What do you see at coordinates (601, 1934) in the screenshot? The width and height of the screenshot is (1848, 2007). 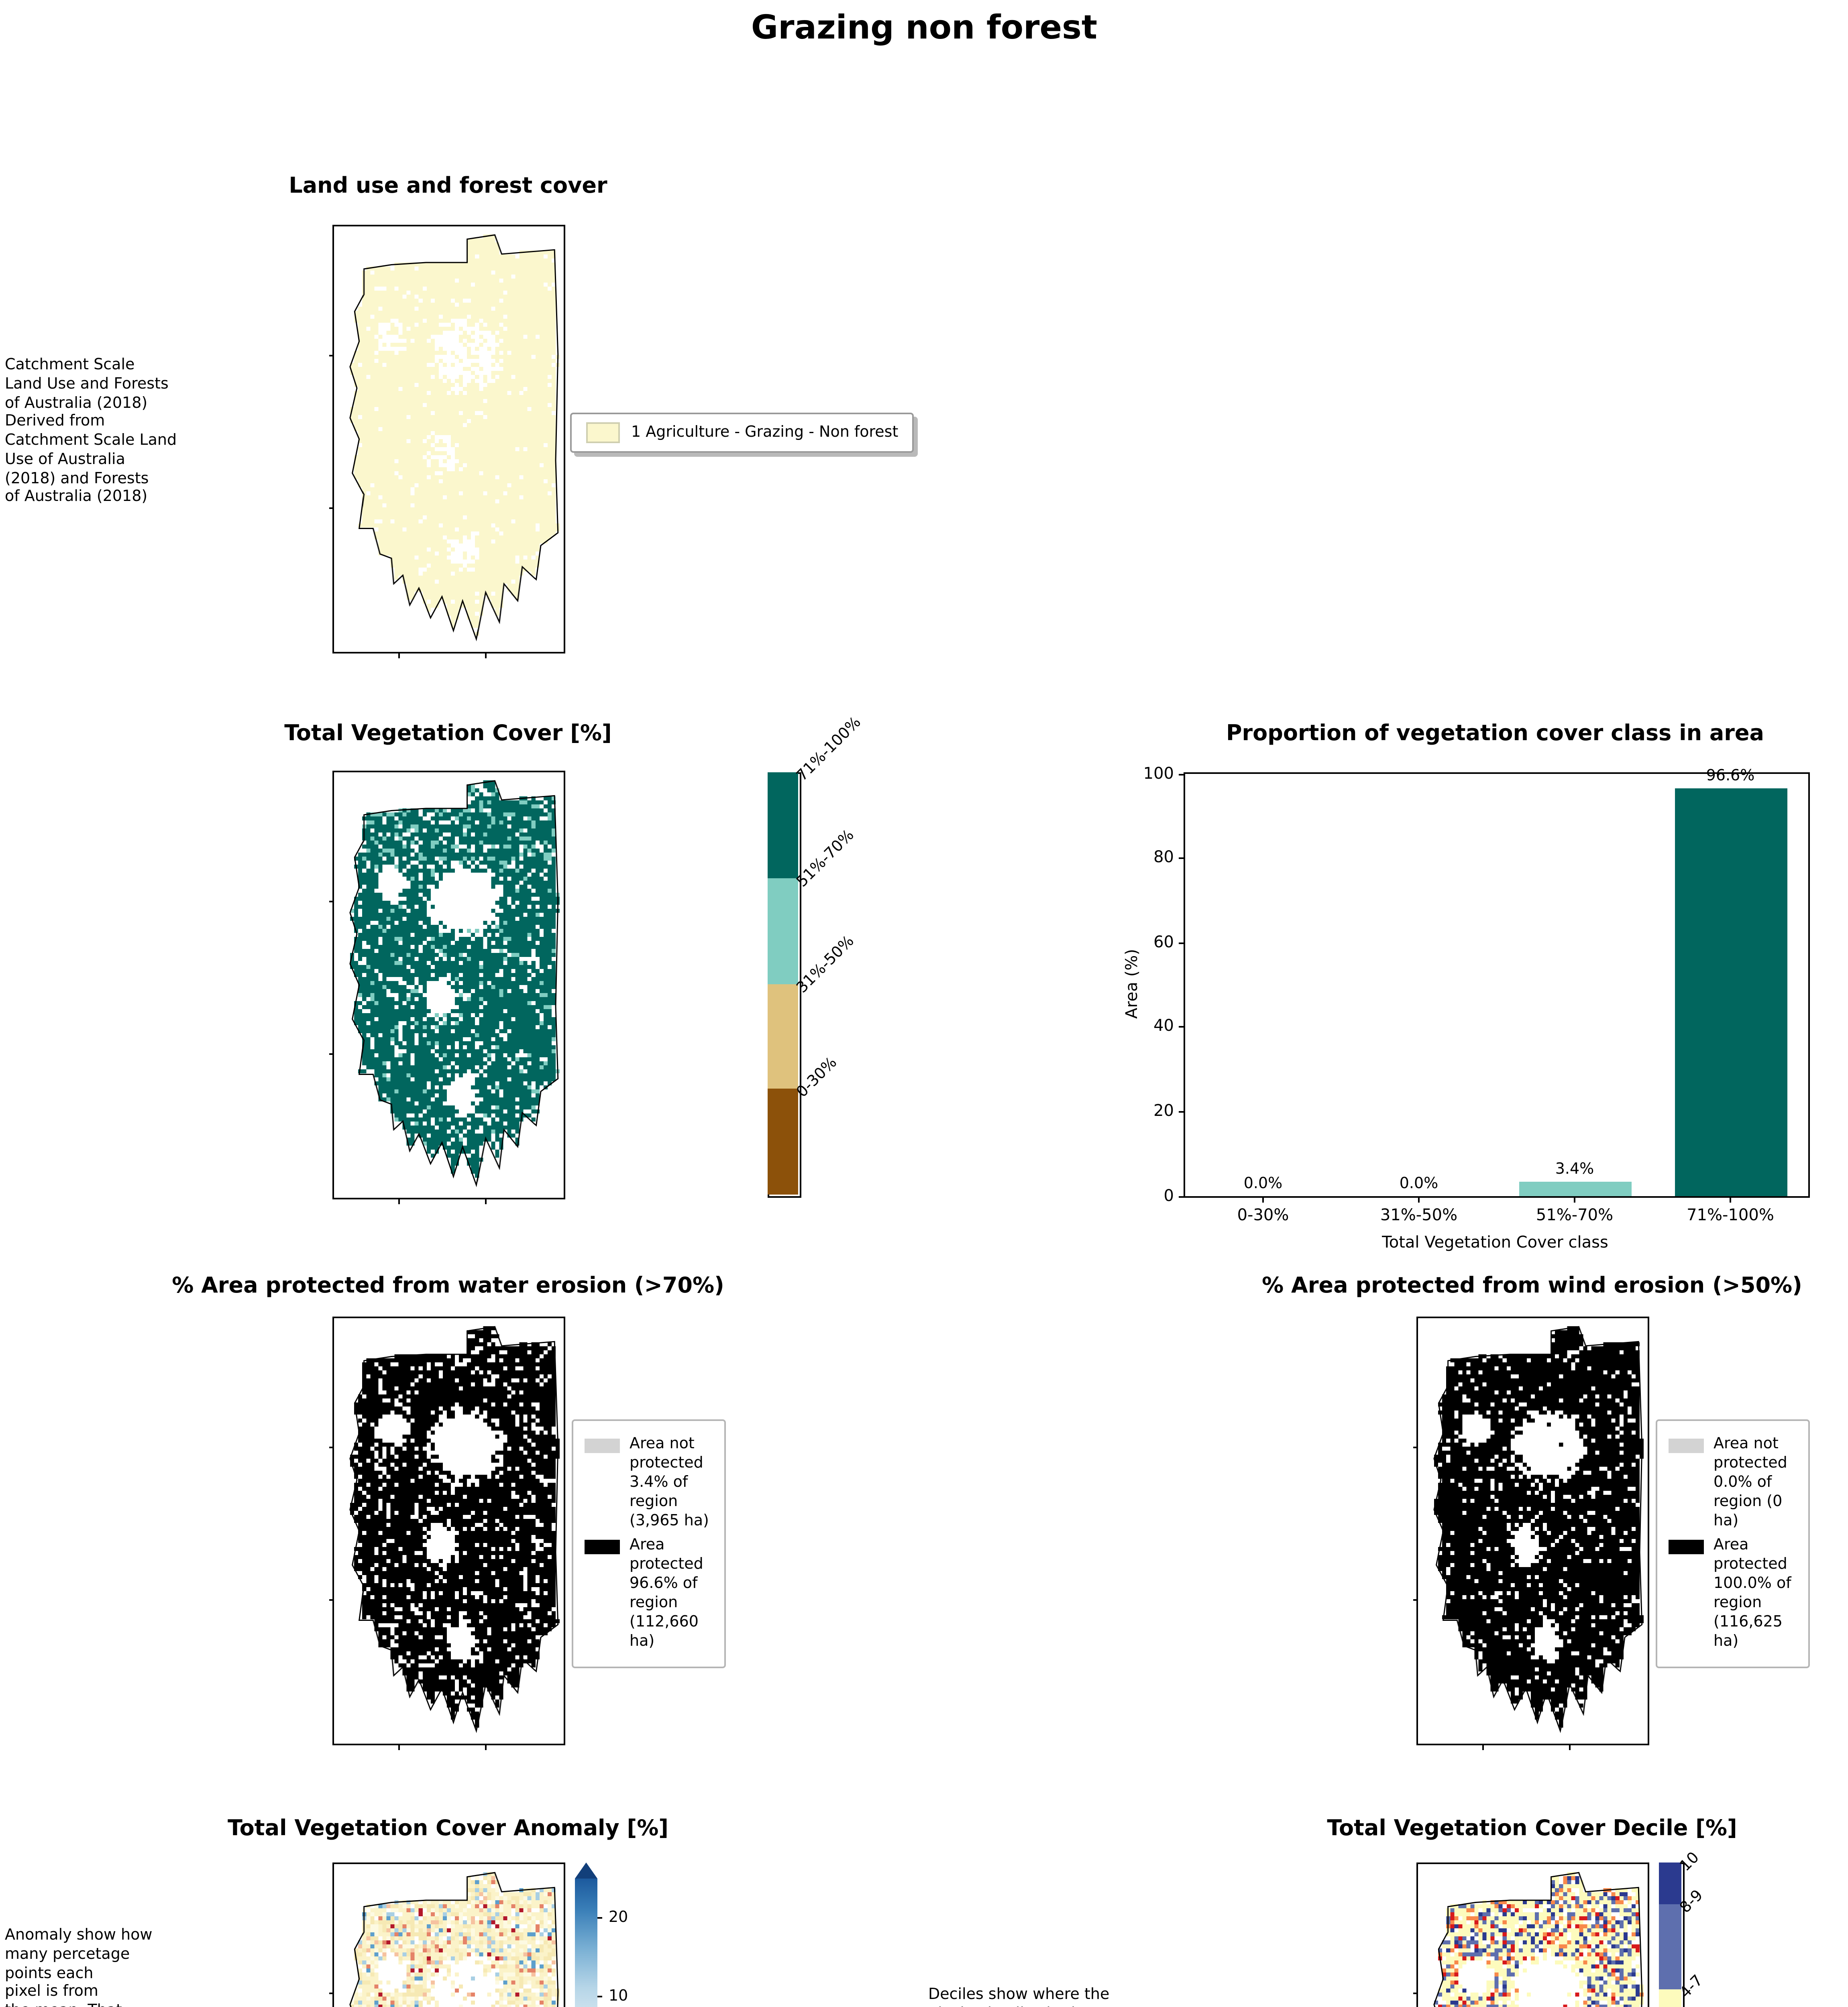 I see `anomaly-colorbar: 20100−10−20` at bounding box center [601, 1934].